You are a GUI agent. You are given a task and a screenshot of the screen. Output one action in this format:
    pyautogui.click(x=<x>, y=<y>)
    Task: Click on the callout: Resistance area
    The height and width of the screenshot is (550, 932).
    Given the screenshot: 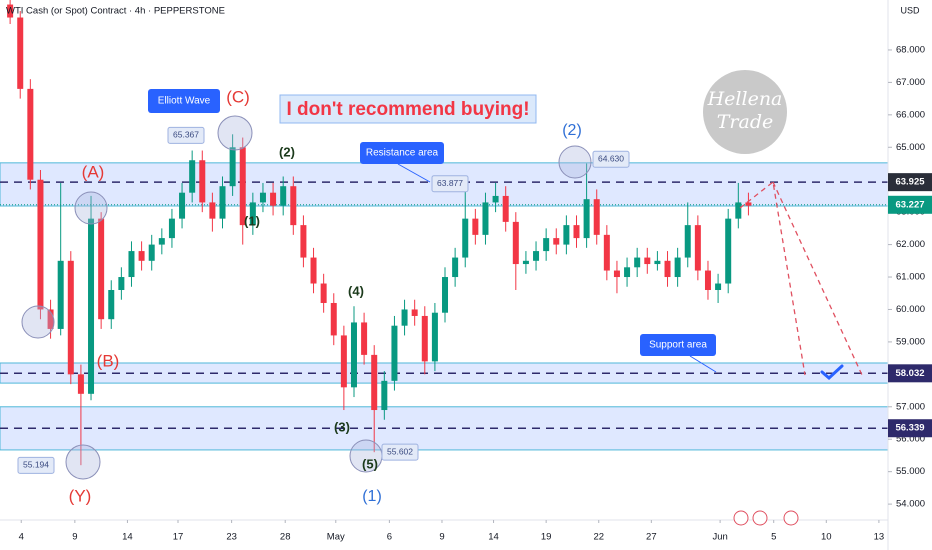 What is the action you would take?
    pyautogui.click(x=402, y=153)
    